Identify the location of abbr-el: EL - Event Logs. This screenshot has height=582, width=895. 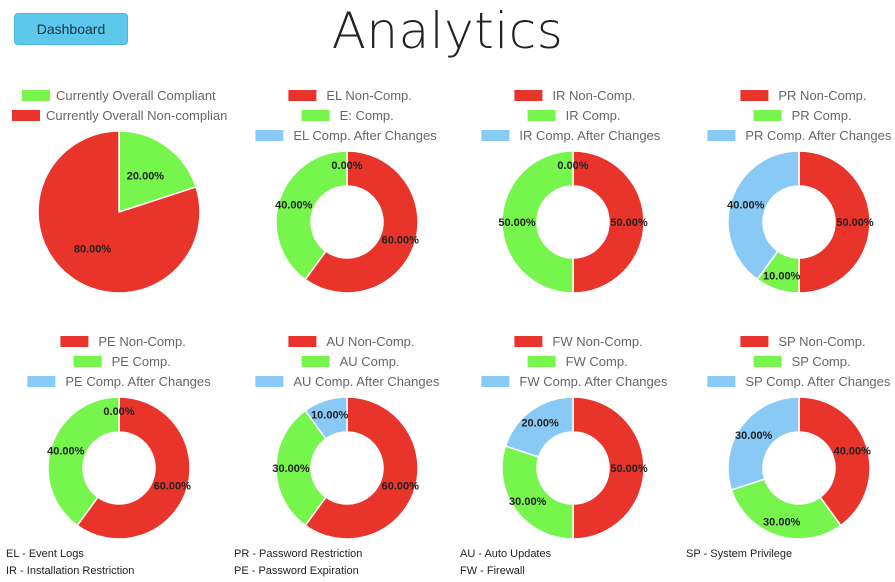
(45, 554).